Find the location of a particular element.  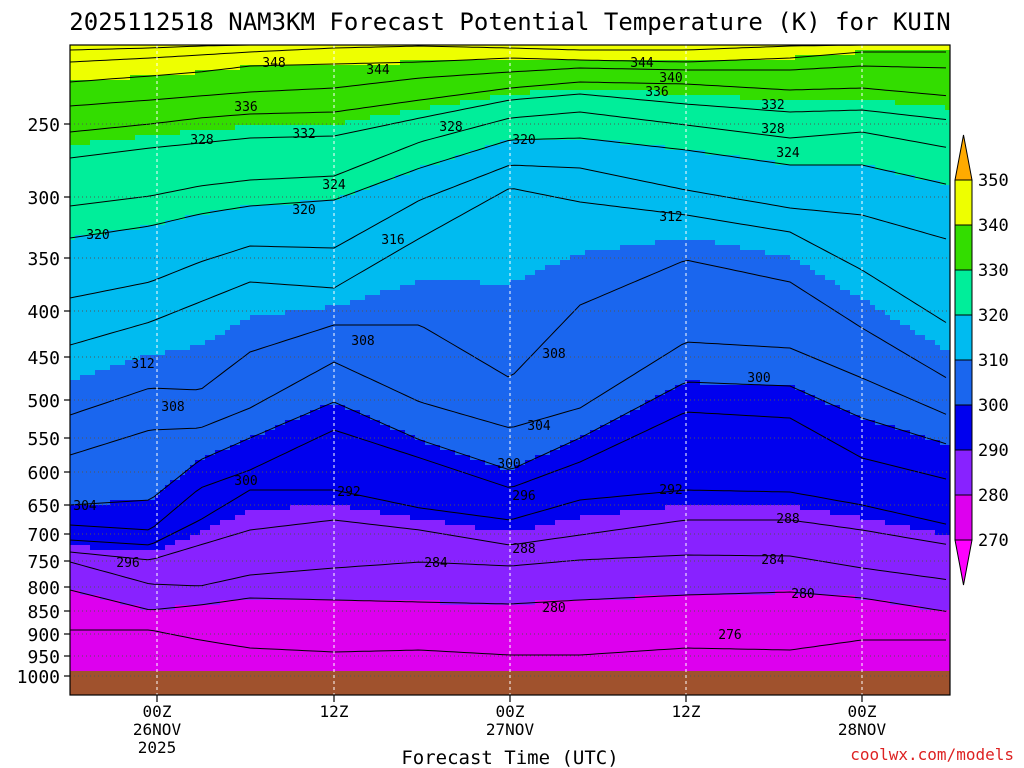

x-tick-label: 26NOV is located at coordinates (157, 729).